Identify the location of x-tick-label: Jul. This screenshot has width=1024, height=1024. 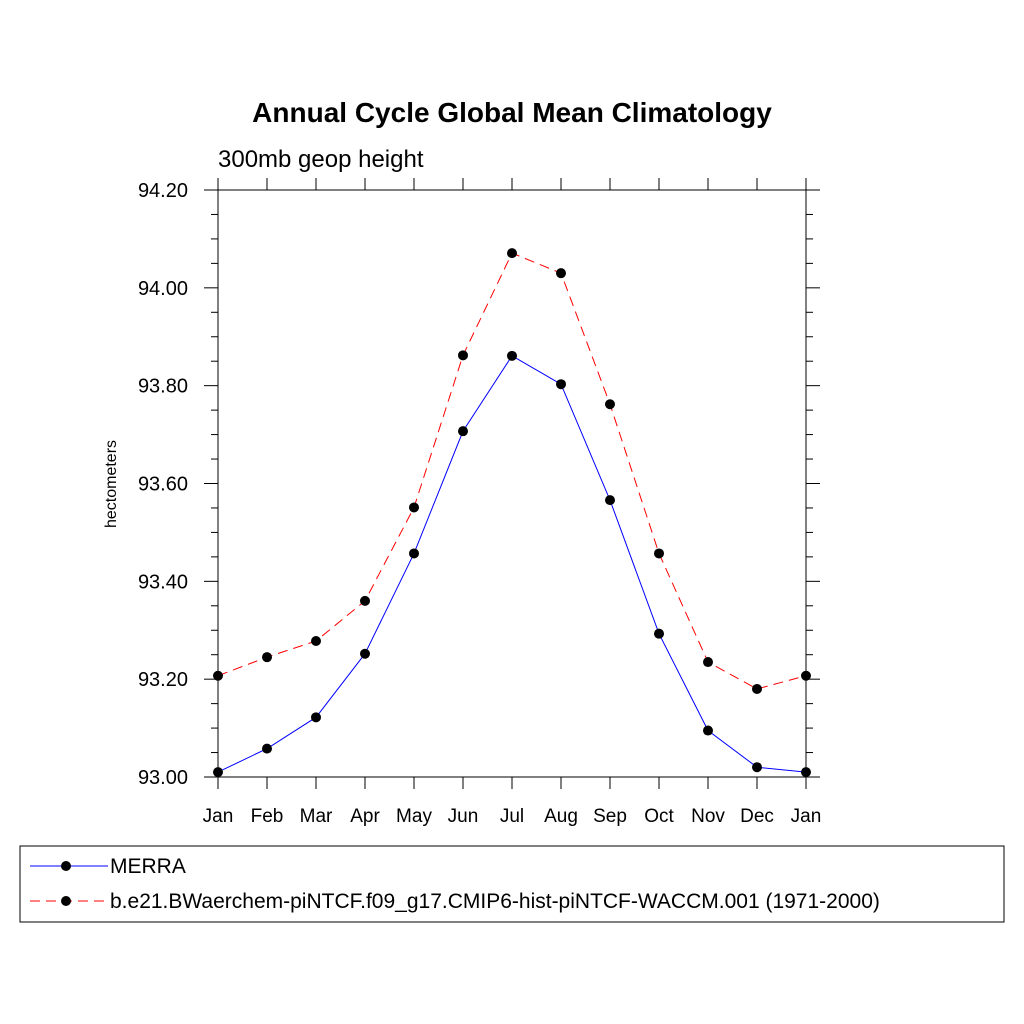
(512, 816).